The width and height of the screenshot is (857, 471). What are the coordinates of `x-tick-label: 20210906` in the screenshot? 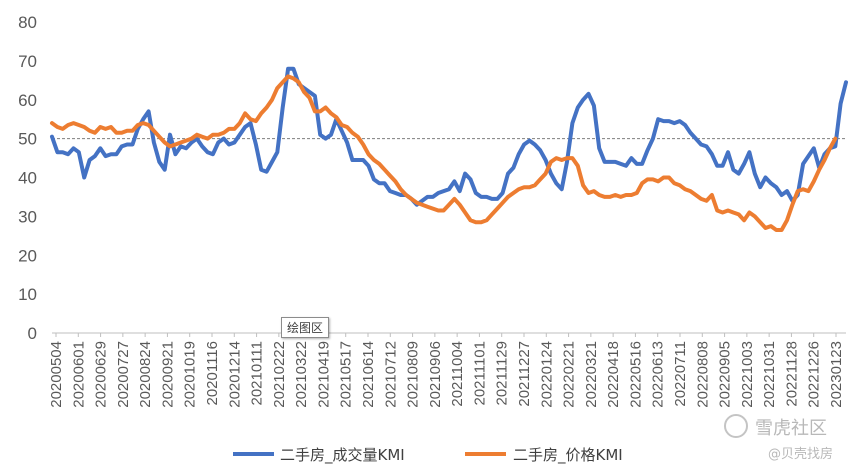 It's located at (435, 374).